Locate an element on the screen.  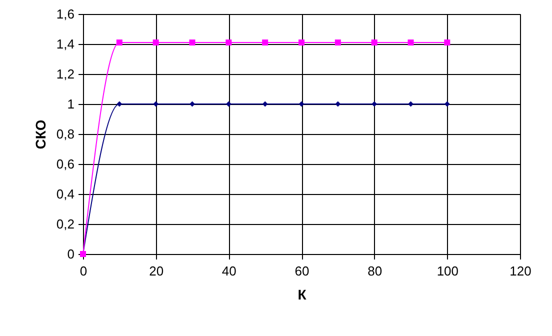
x-tick-label: 0 is located at coordinates (84, 271).